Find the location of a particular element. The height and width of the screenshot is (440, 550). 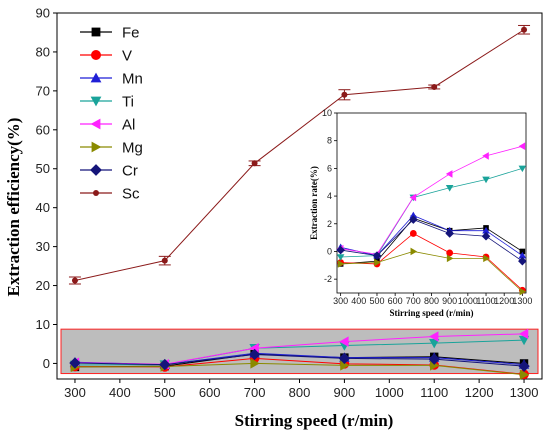

inset-x-tick-label: 1000 is located at coordinates (468, 301).